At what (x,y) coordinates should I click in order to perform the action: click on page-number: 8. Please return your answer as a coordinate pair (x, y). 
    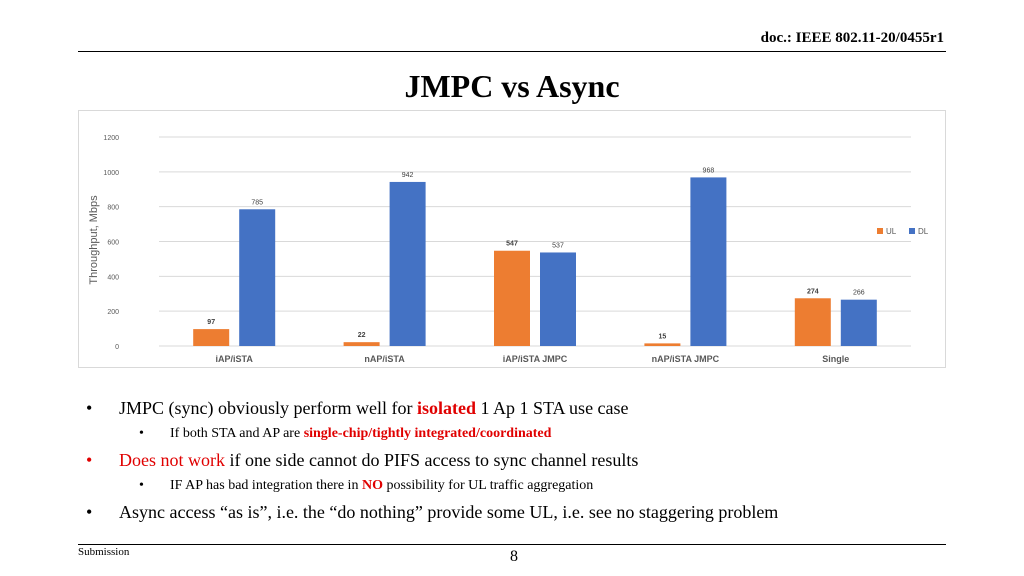
    Looking at the image, I should click on (514, 556).